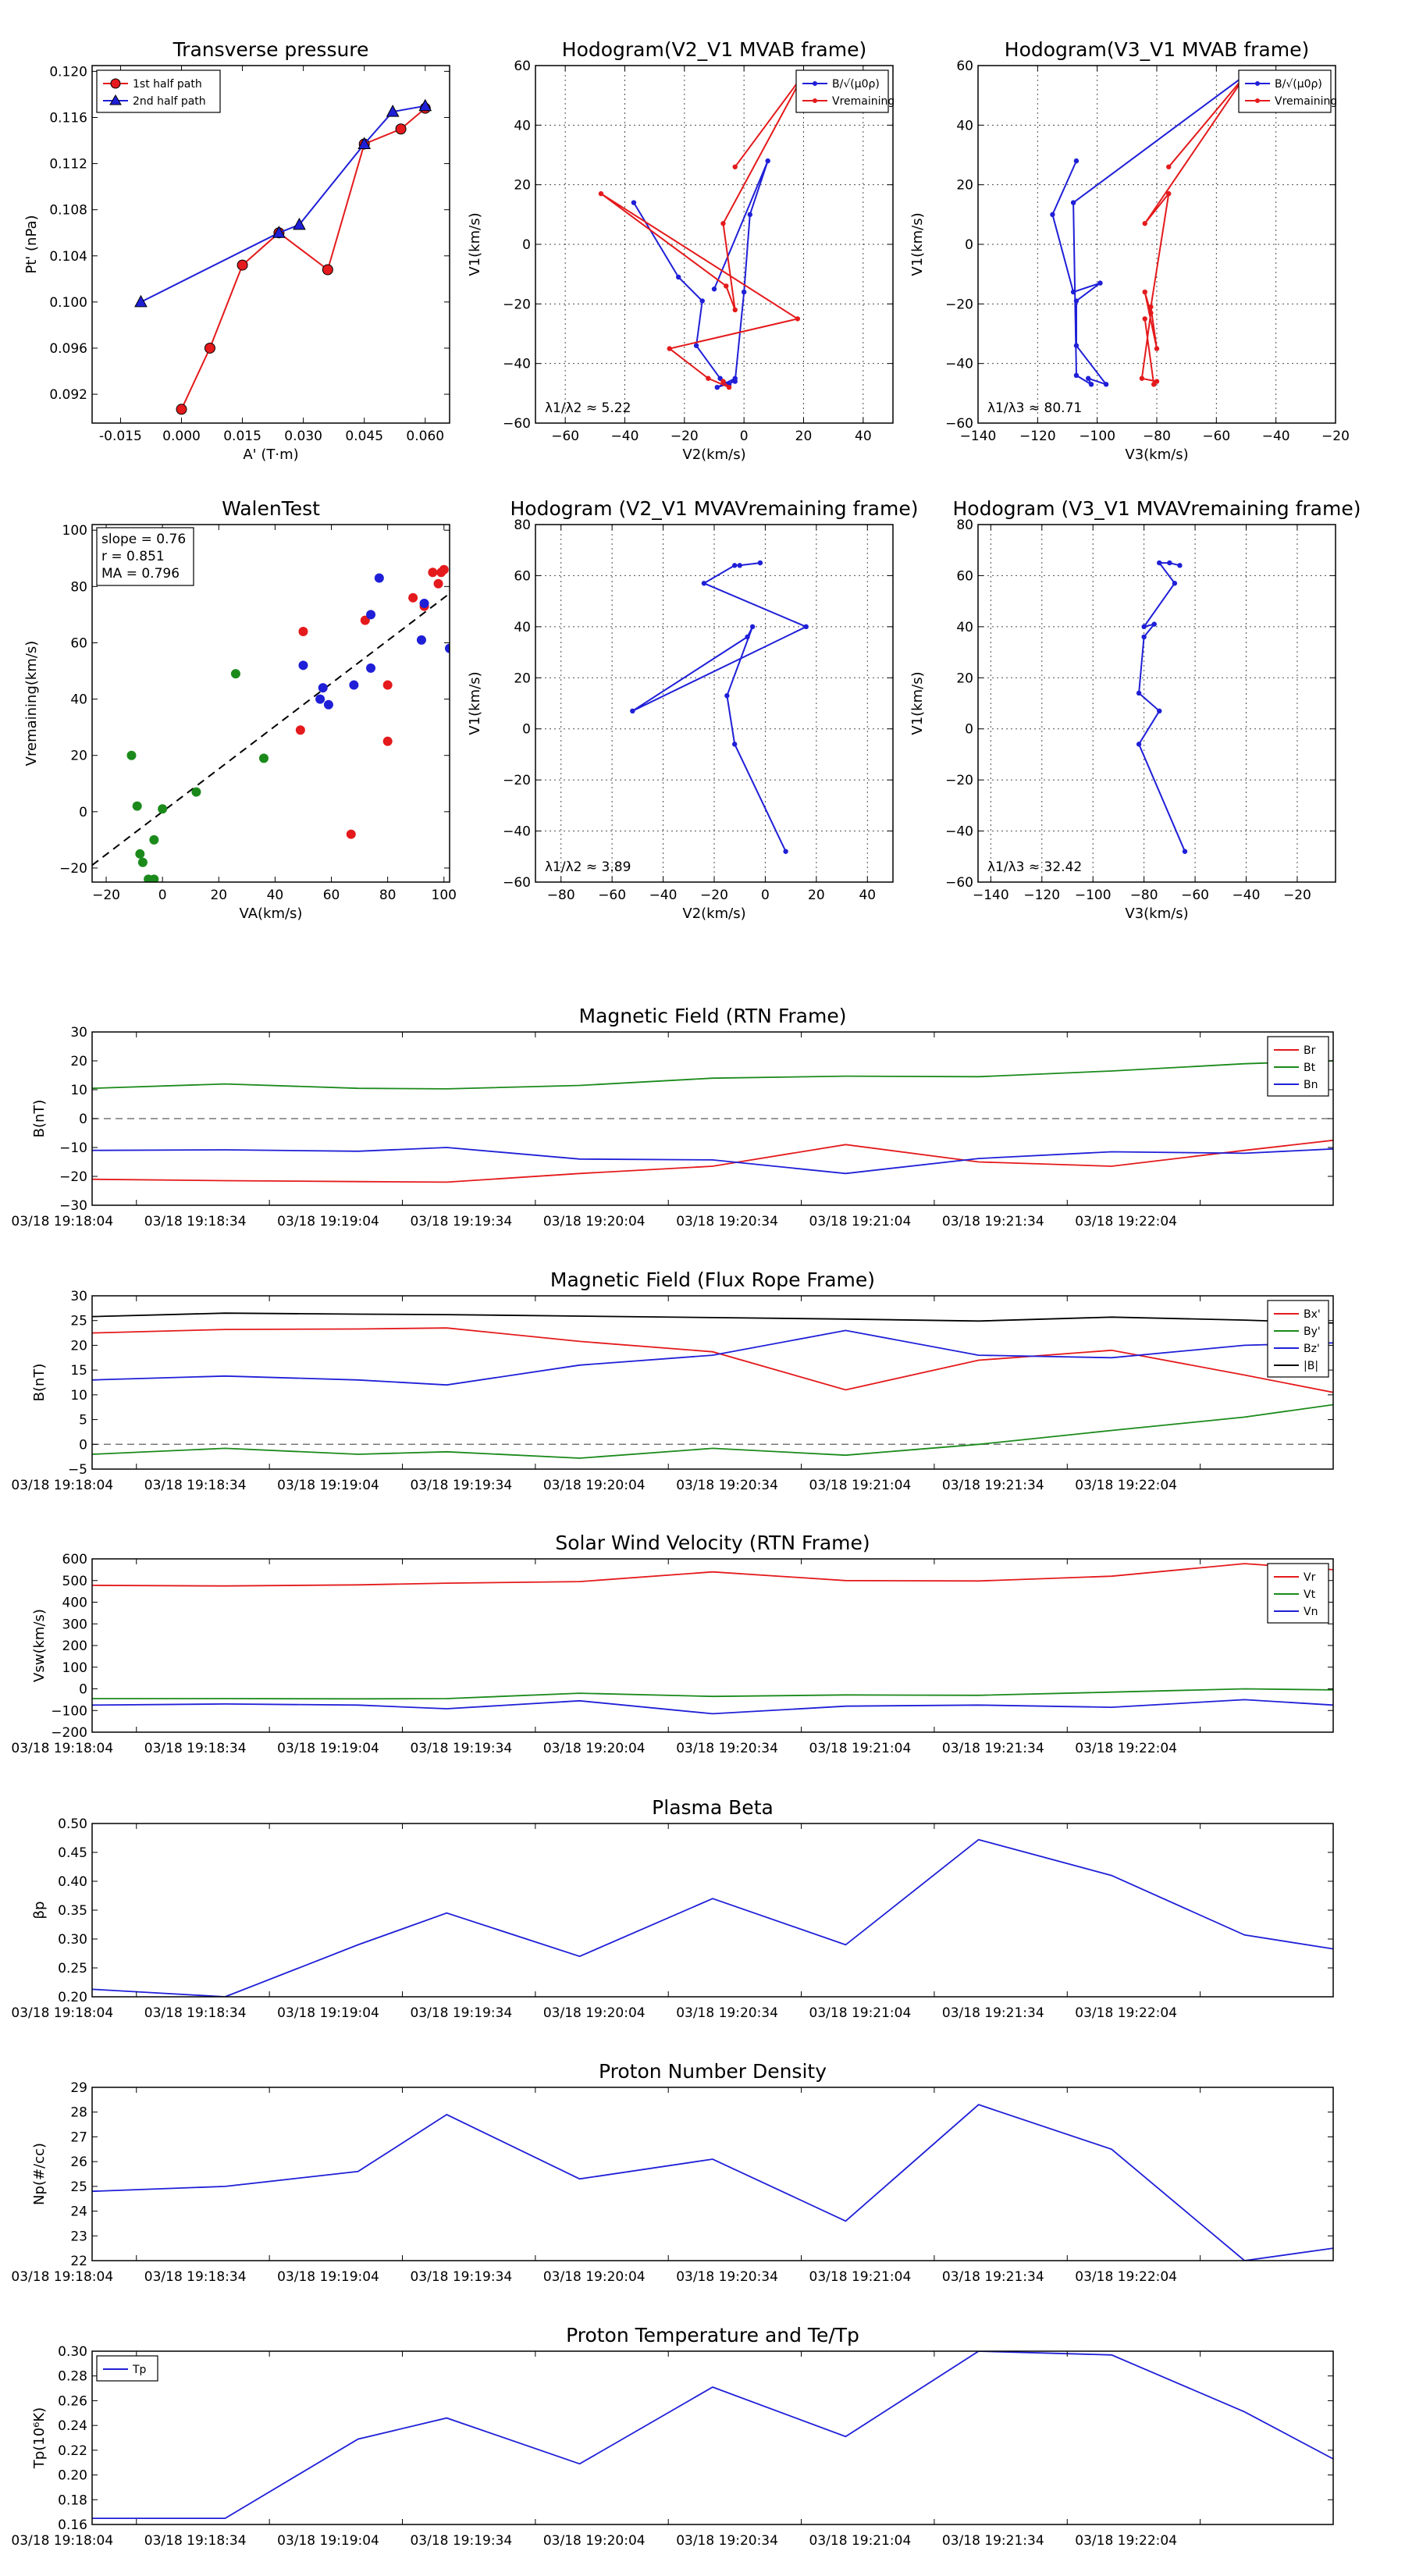 This screenshot has width=1405, height=2576. What do you see at coordinates (40, 1119) in the screenshot?
I see `y-axis-label: B(nT)` at bounding box center [40, 1119].